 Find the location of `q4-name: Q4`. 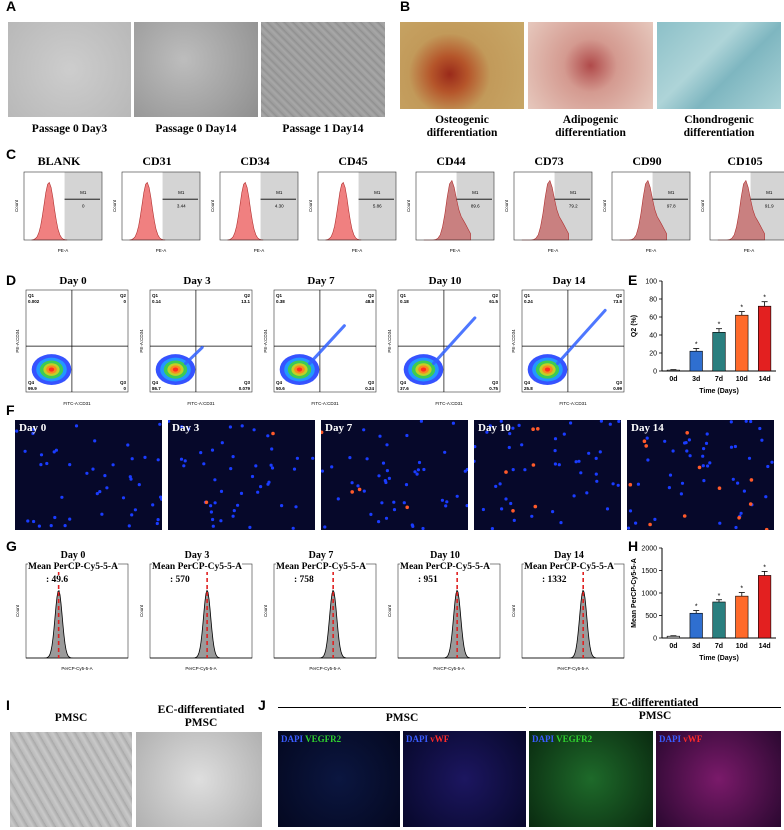

q4-name: Q4 is located at coordinates (31, 382).